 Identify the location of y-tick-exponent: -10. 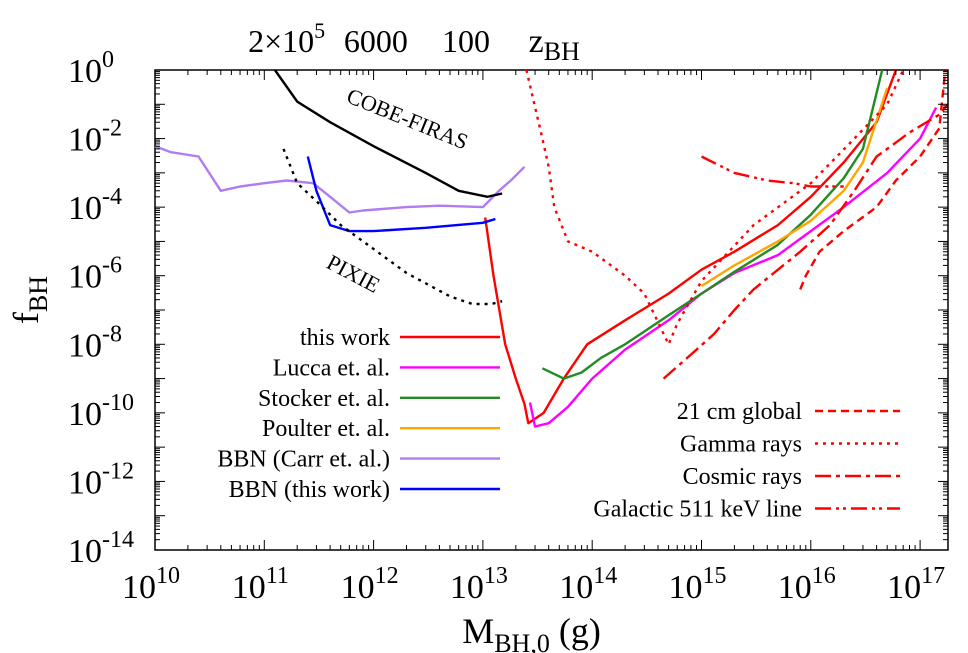
(118, 403).